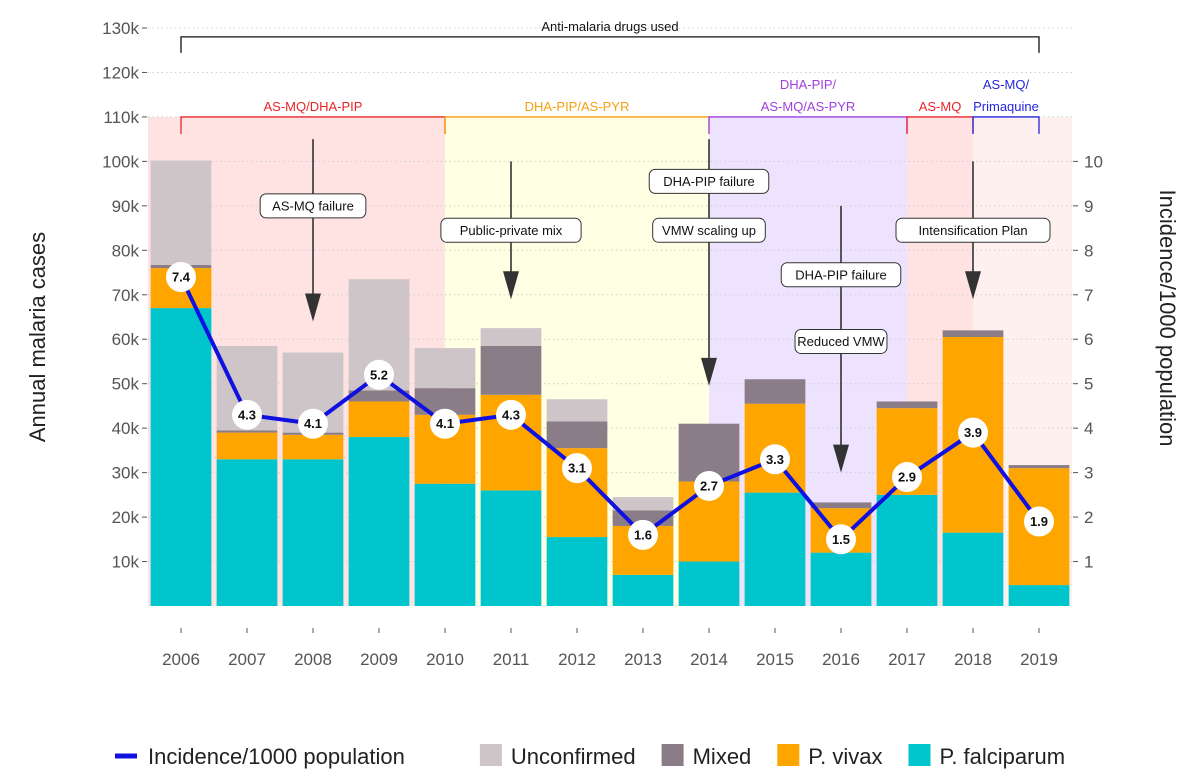  Describe the element at coordinates (126, 384) in the screenshot. I see `y-tick-50000: 50k` at that location.